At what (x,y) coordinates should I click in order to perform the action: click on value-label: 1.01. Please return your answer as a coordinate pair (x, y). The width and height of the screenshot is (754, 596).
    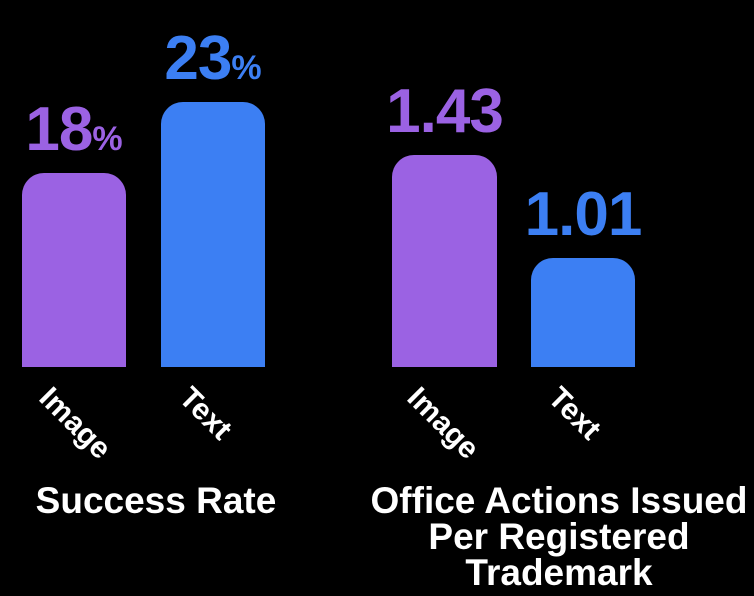
    Looking at the image, I should click on (584, 215).